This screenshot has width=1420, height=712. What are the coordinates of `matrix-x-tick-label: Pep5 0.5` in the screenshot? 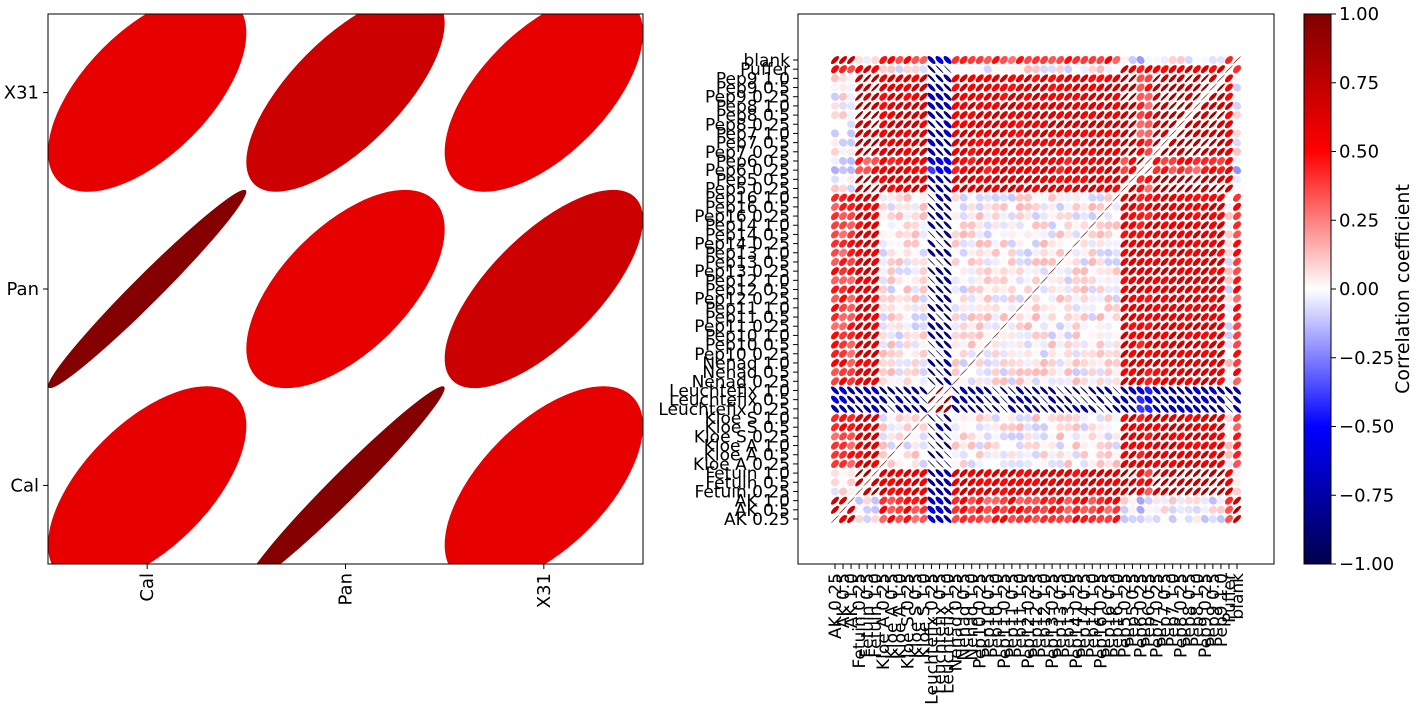 It's located at (1133, 610).